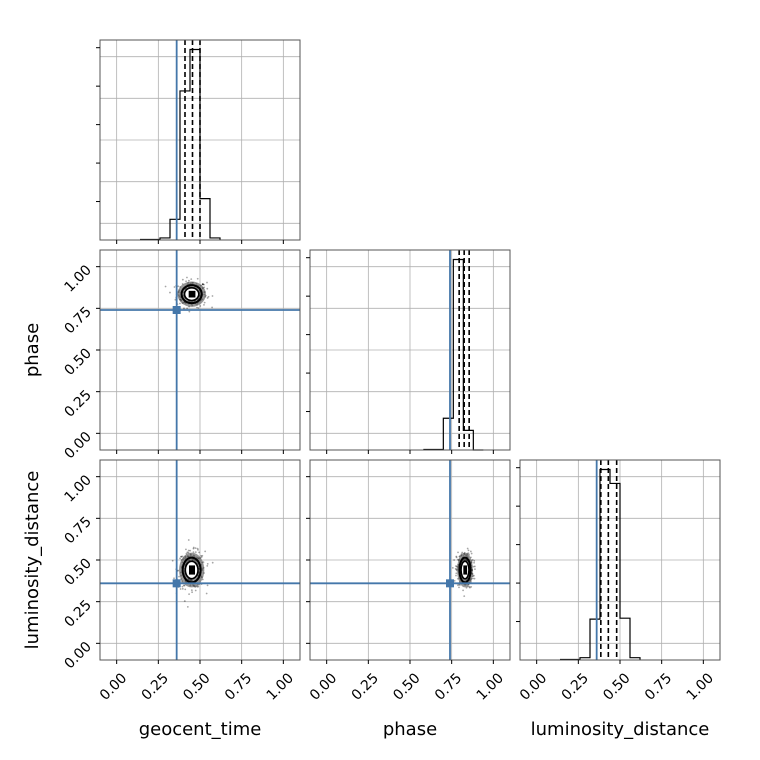 This screenshot has height=760, width=760. What do you see at coordinates (408, 351) in the screenshot?
I see `hist-panel-phase` at bounding box center [408, 351].